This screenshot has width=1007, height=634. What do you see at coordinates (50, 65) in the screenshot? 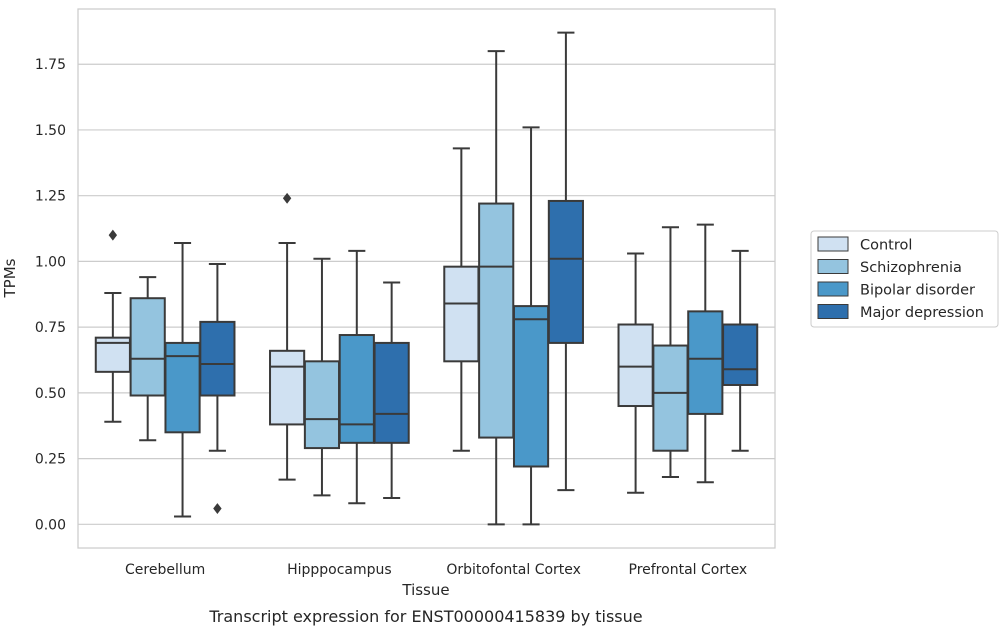
I see `y-tick-label: 1.75` at bounding box center [50, 65].